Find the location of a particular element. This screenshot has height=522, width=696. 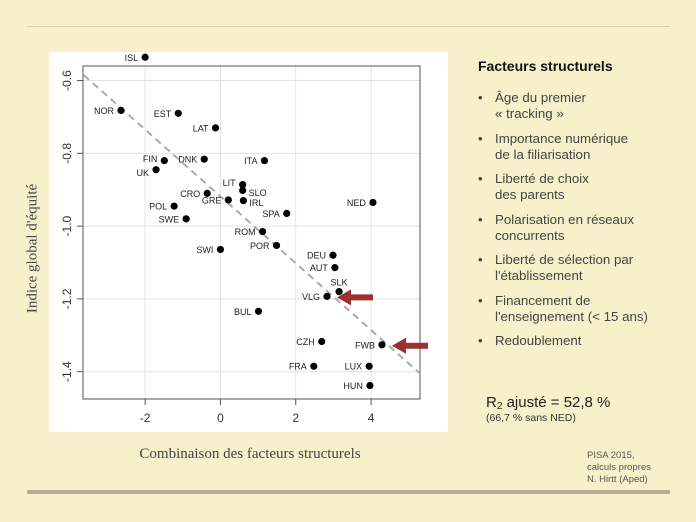

factor-text: Redoublement is located at coordinates (538, 340).